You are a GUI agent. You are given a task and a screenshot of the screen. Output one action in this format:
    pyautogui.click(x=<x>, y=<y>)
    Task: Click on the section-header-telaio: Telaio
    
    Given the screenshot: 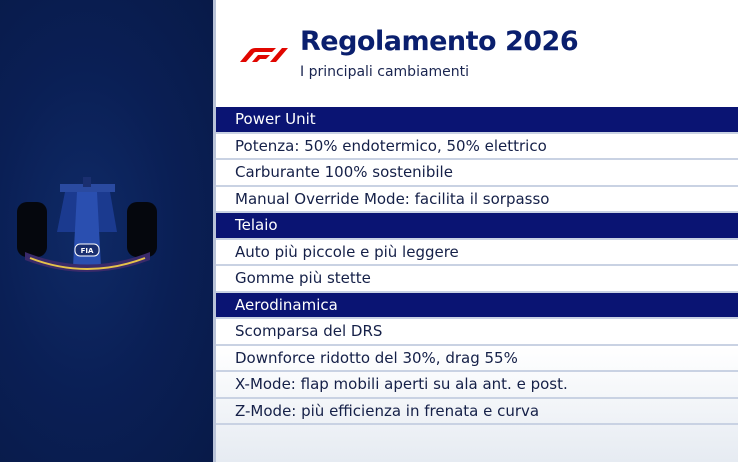 What is the action you would take?
    pyautogui.click(x=477, y=226)
    